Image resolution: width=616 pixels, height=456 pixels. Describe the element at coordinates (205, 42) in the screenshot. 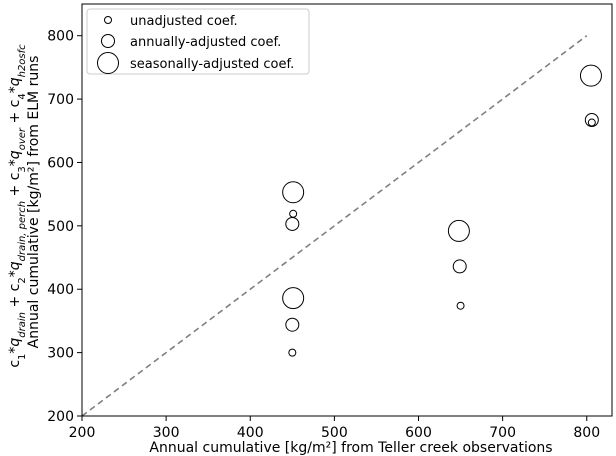

I see `legend-label-1: annually-adjusted coef.` at that location.